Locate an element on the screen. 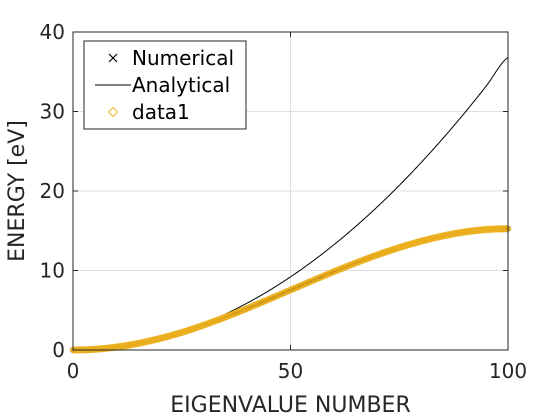 This screenshot has height=420, width=560. legend-entry-numerical: Numerical is located at coordinates (171, 58).